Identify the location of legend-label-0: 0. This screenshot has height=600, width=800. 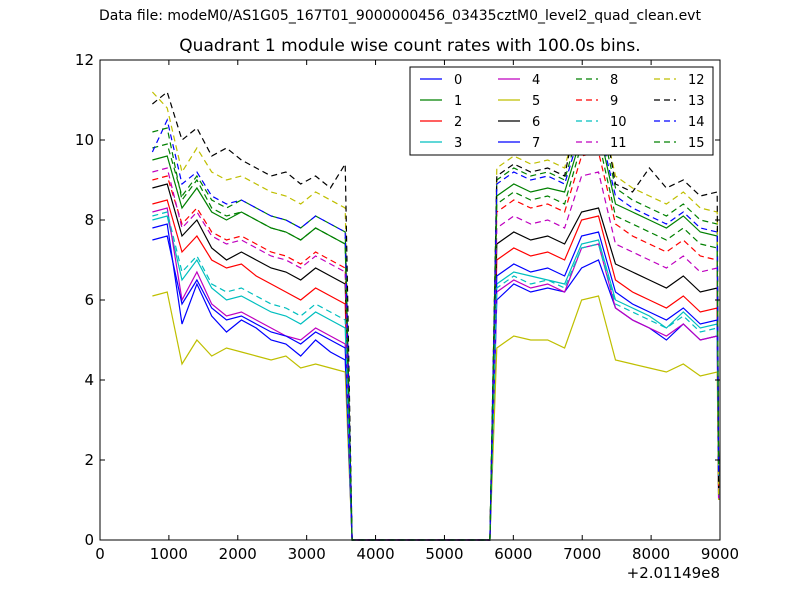
(458, 80).